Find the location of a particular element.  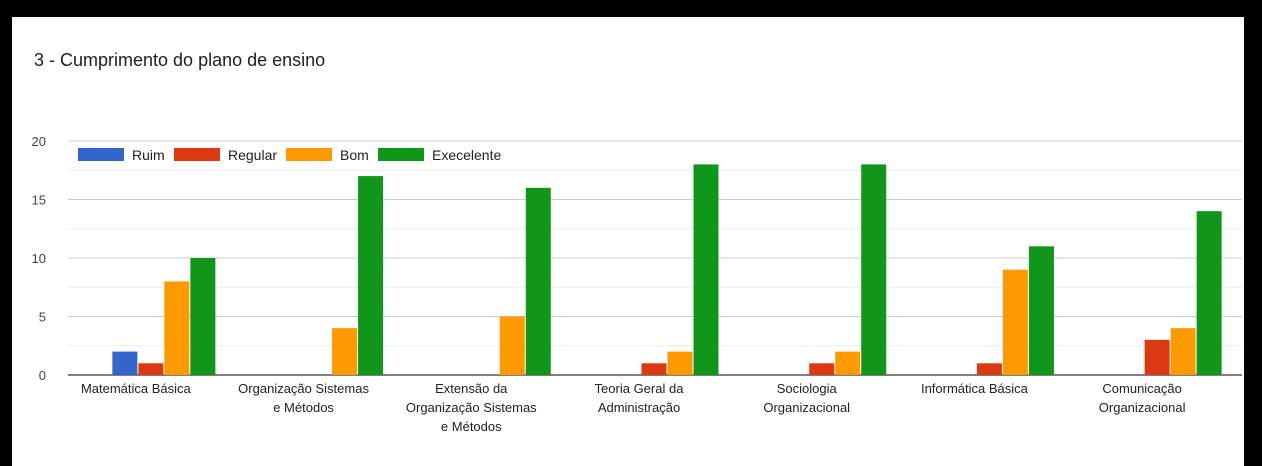

x-category-label-line: Sociologia is located at coordinates (807, 388).